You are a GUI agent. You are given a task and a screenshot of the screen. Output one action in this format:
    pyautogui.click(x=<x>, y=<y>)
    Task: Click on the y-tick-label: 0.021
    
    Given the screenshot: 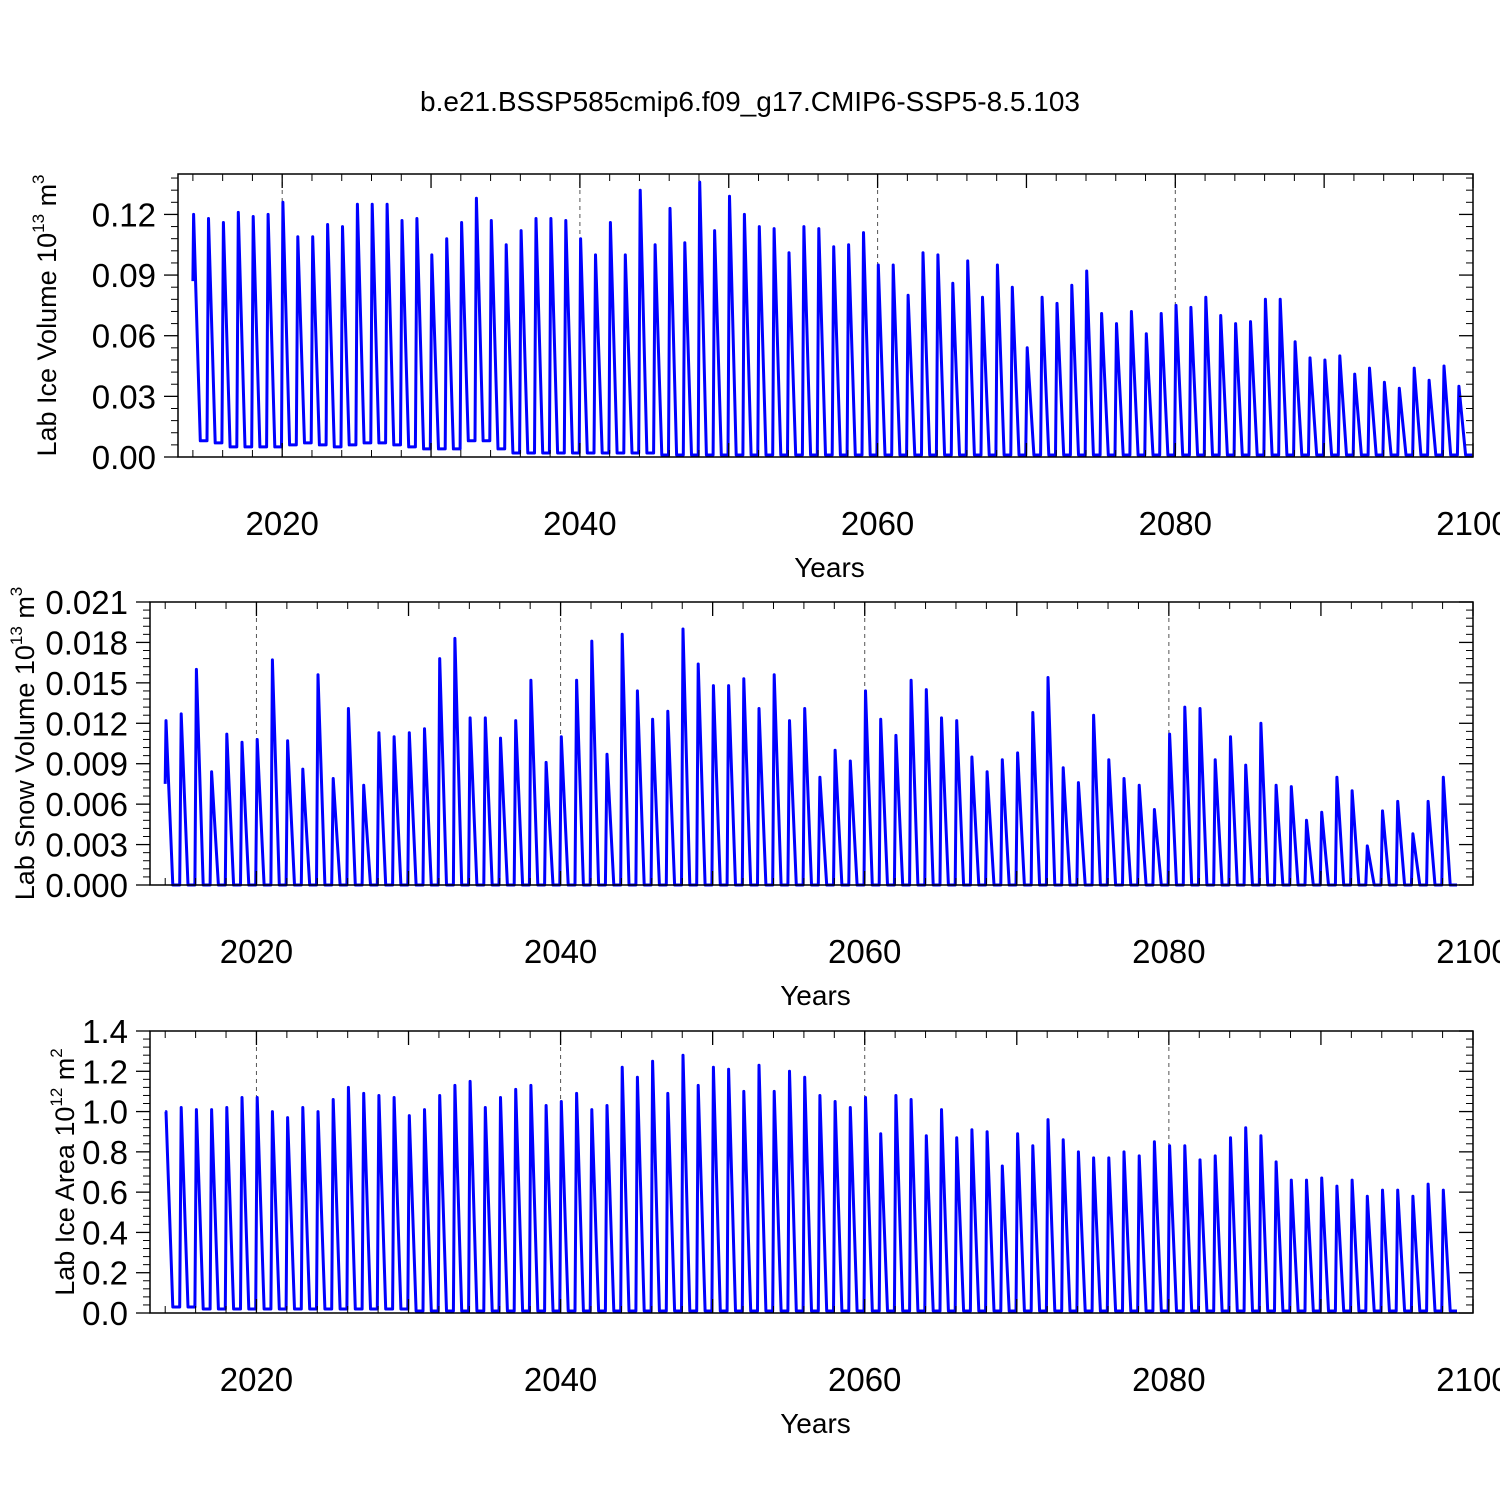 What is the action you would take?
    pyautogui.click(x=86, y=602)
    